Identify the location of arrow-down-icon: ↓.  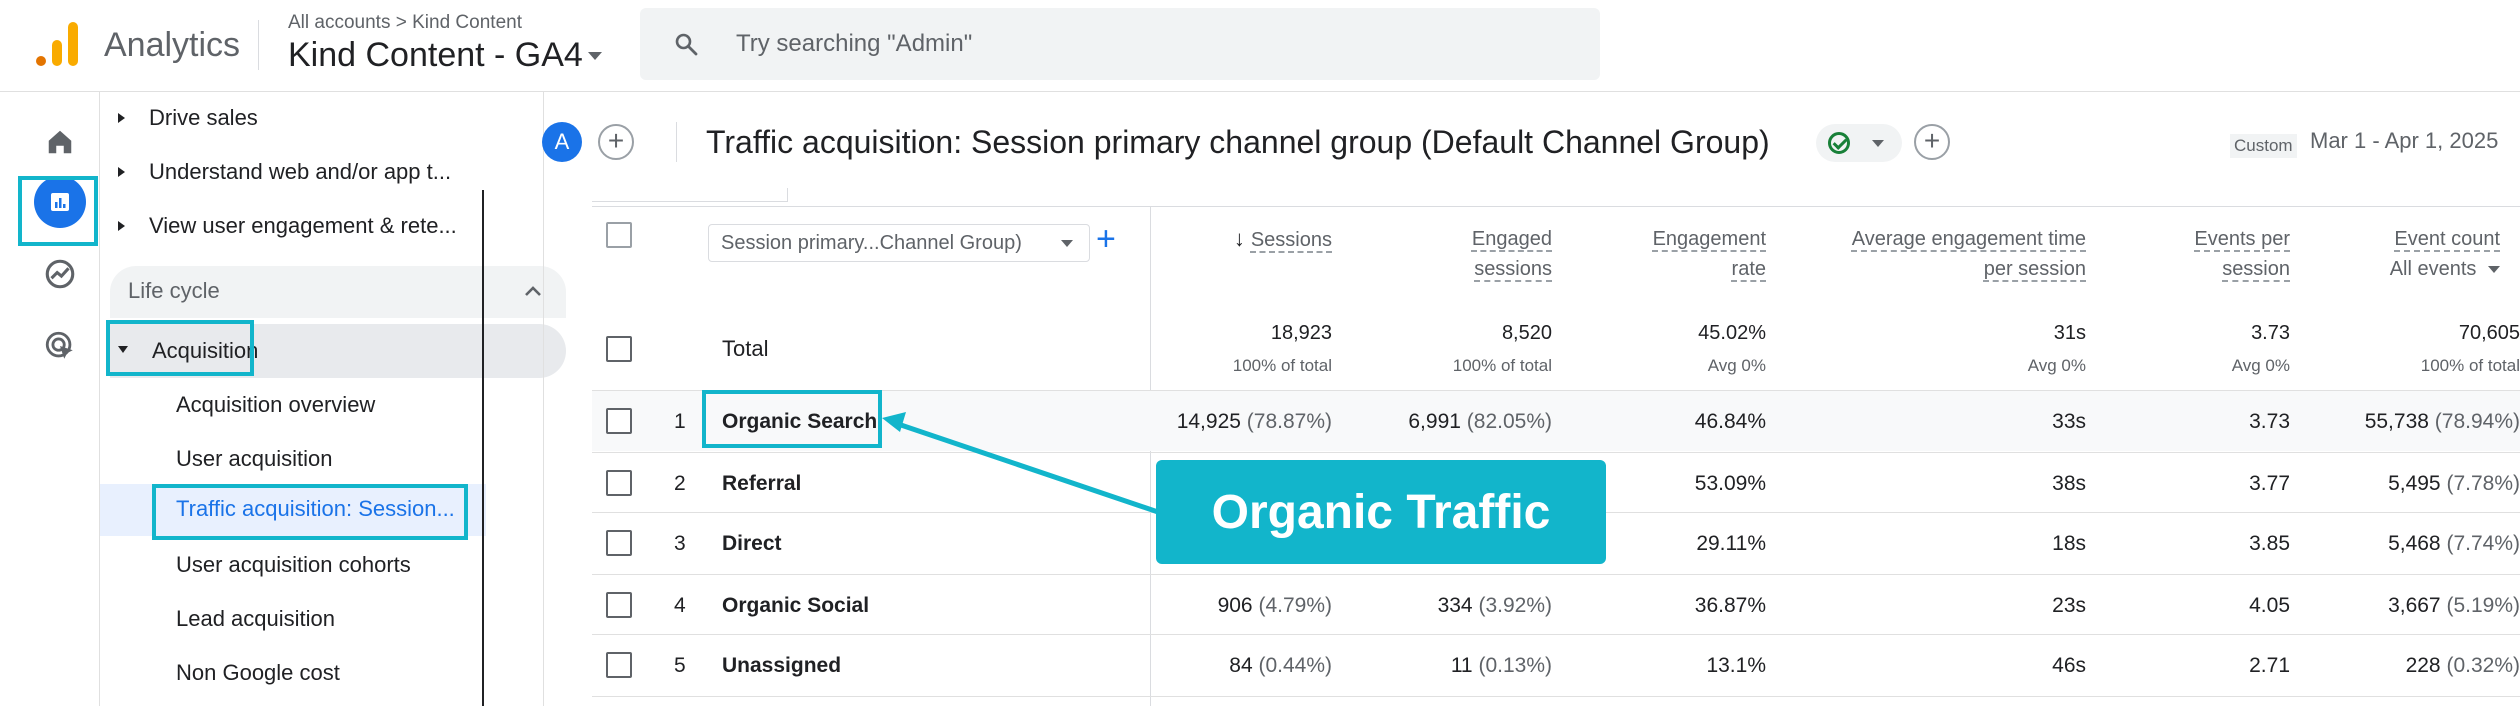
(1239, 238).